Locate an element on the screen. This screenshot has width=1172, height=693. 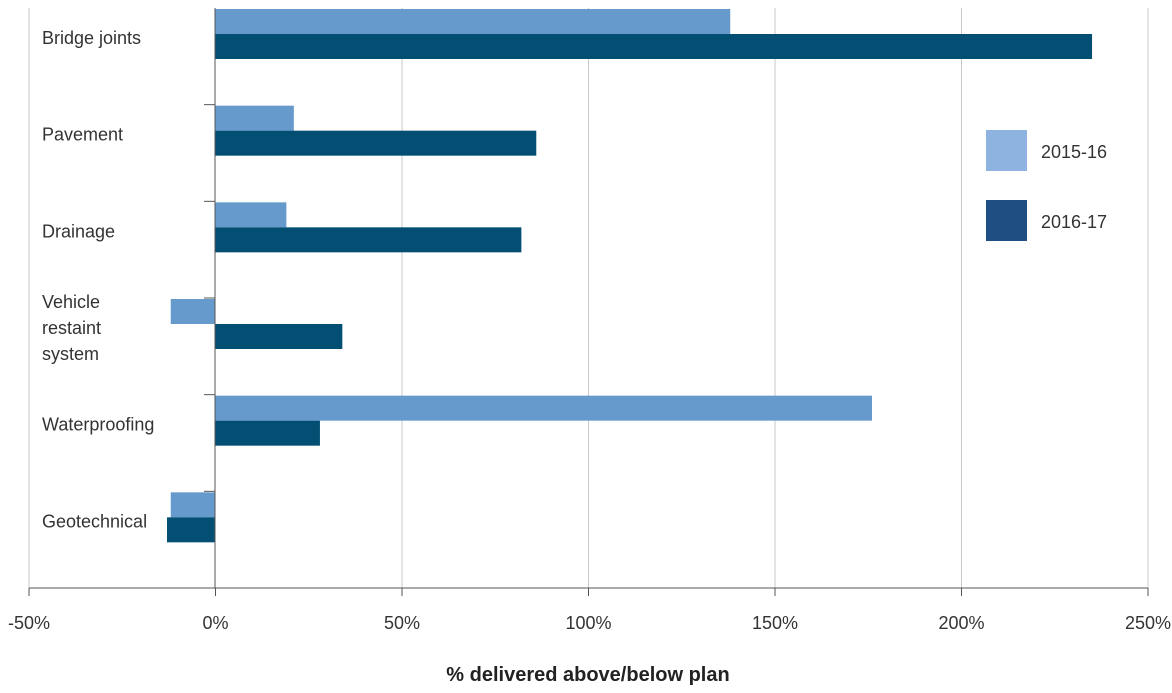
category-label-line: Bridge joints is located at coordinates (91, 38).